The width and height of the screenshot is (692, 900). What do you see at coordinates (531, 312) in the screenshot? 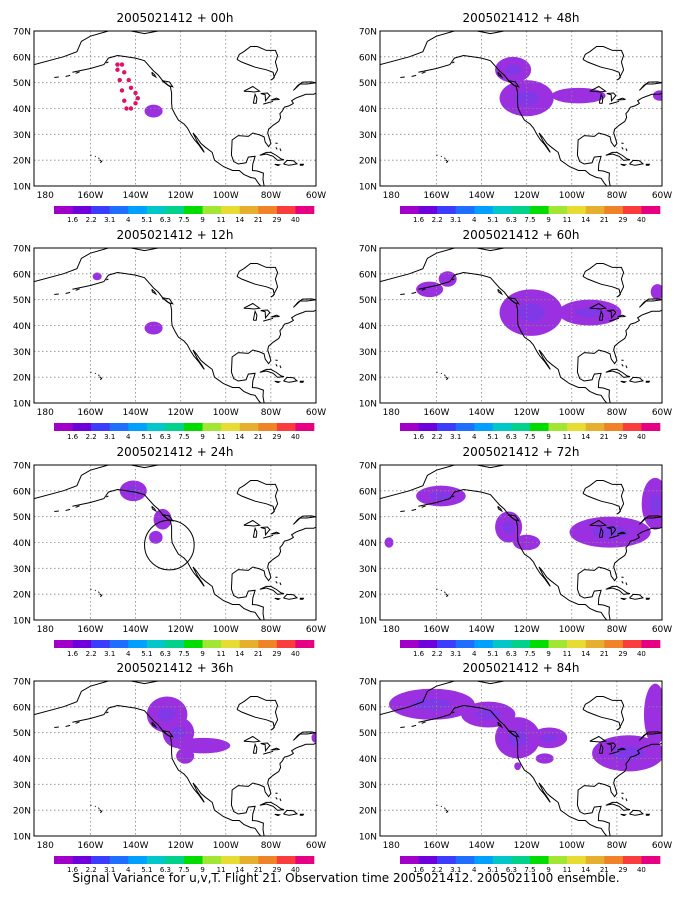
I see `variance-core` at bounding box center [531, 312].